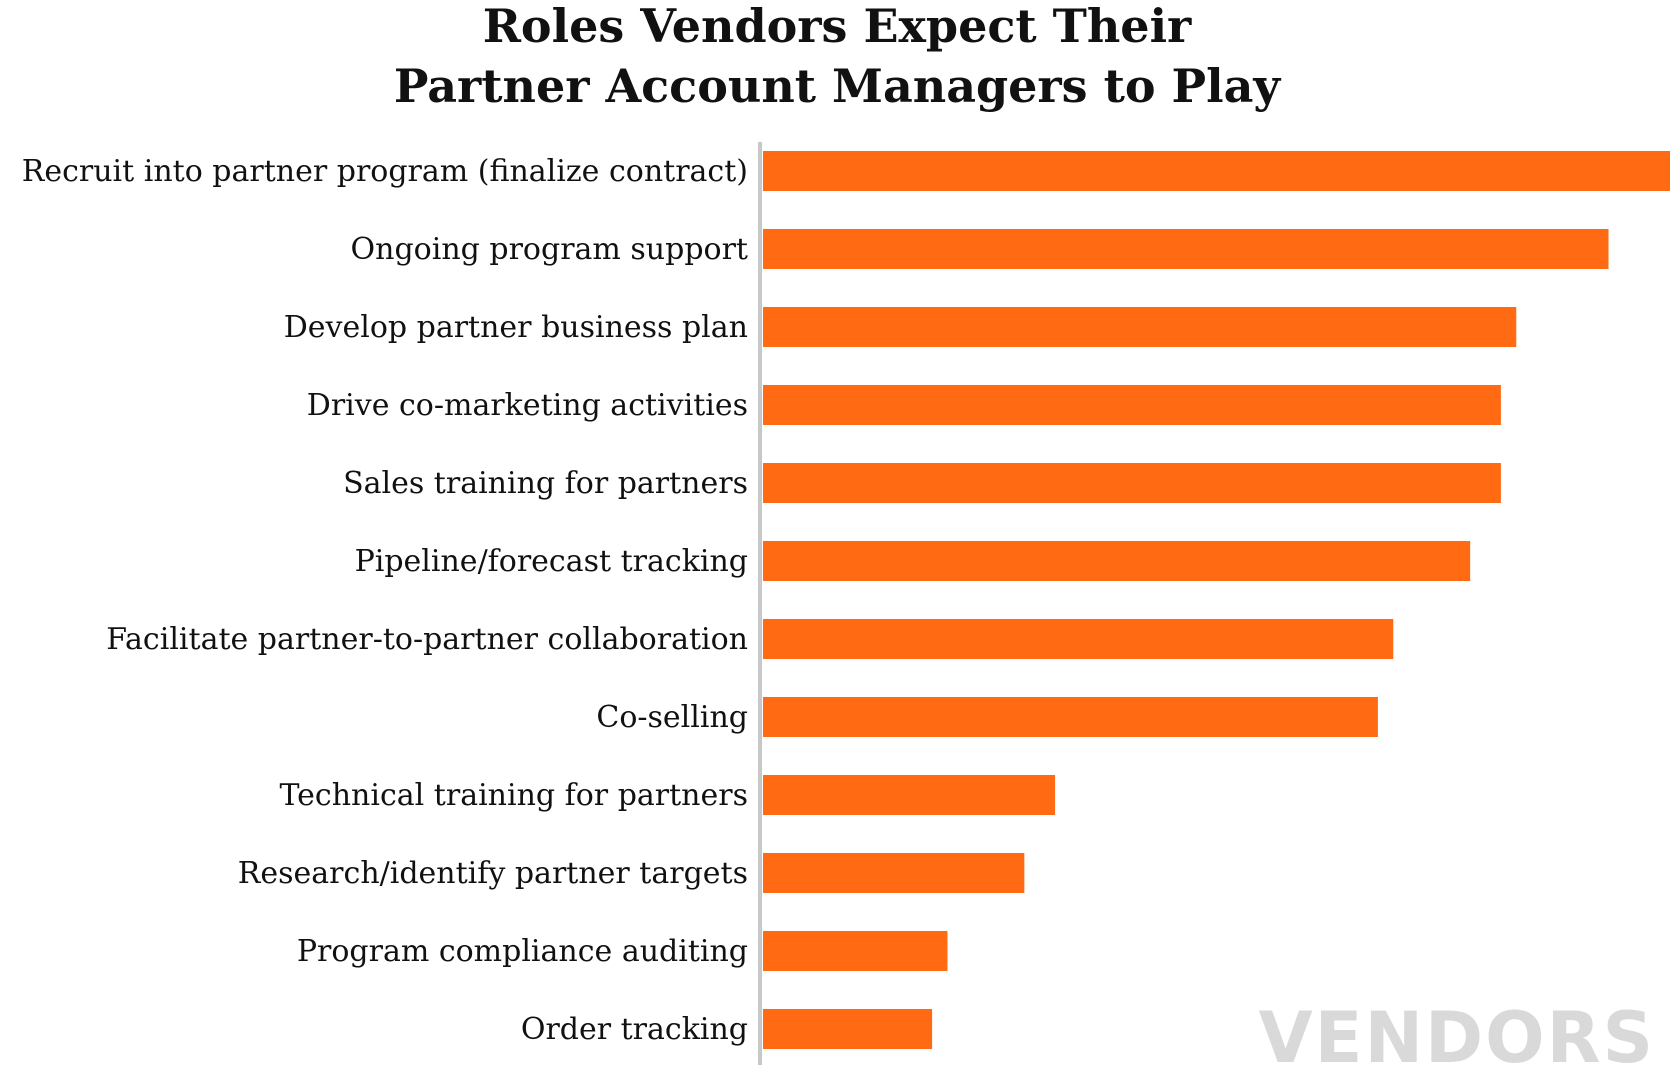 The height and width of the screenshot is (1080, 1675). What do you see at coordinates (527, 405) in the screenshot?
I see `category-label-3: Drive co-marketing activities` at bounding box center [527, 405].